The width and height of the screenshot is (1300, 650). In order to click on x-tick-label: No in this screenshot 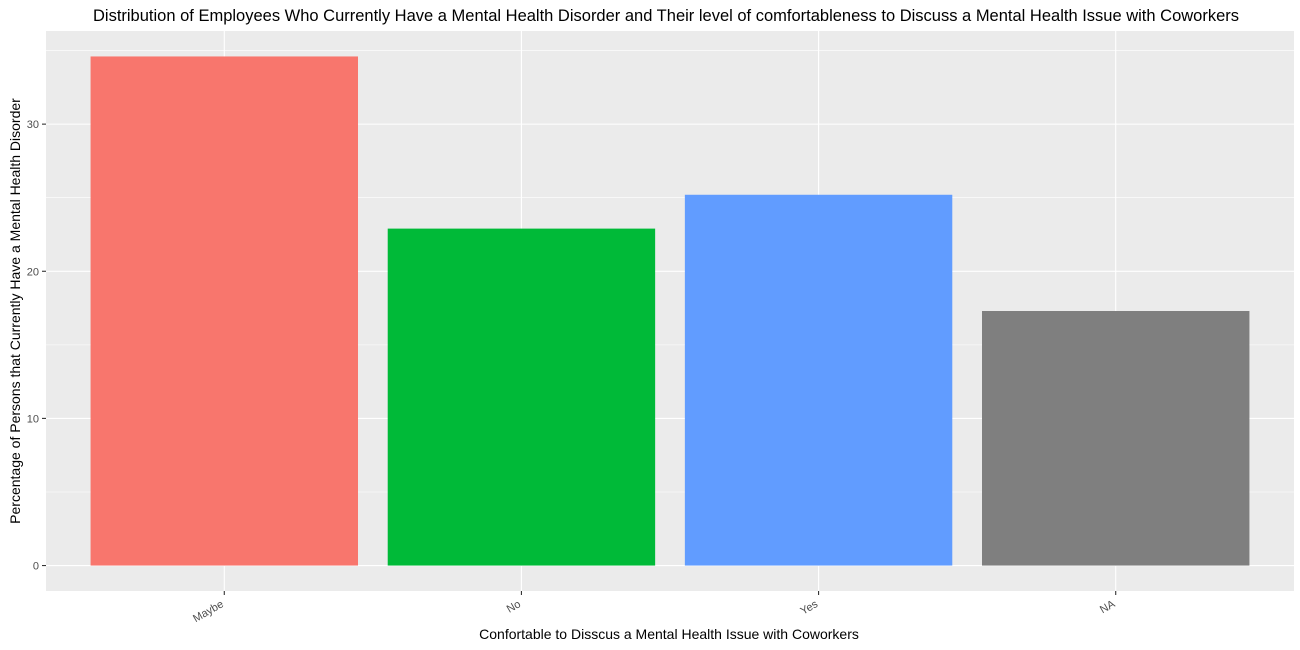, I will do `click(514, 606)`.